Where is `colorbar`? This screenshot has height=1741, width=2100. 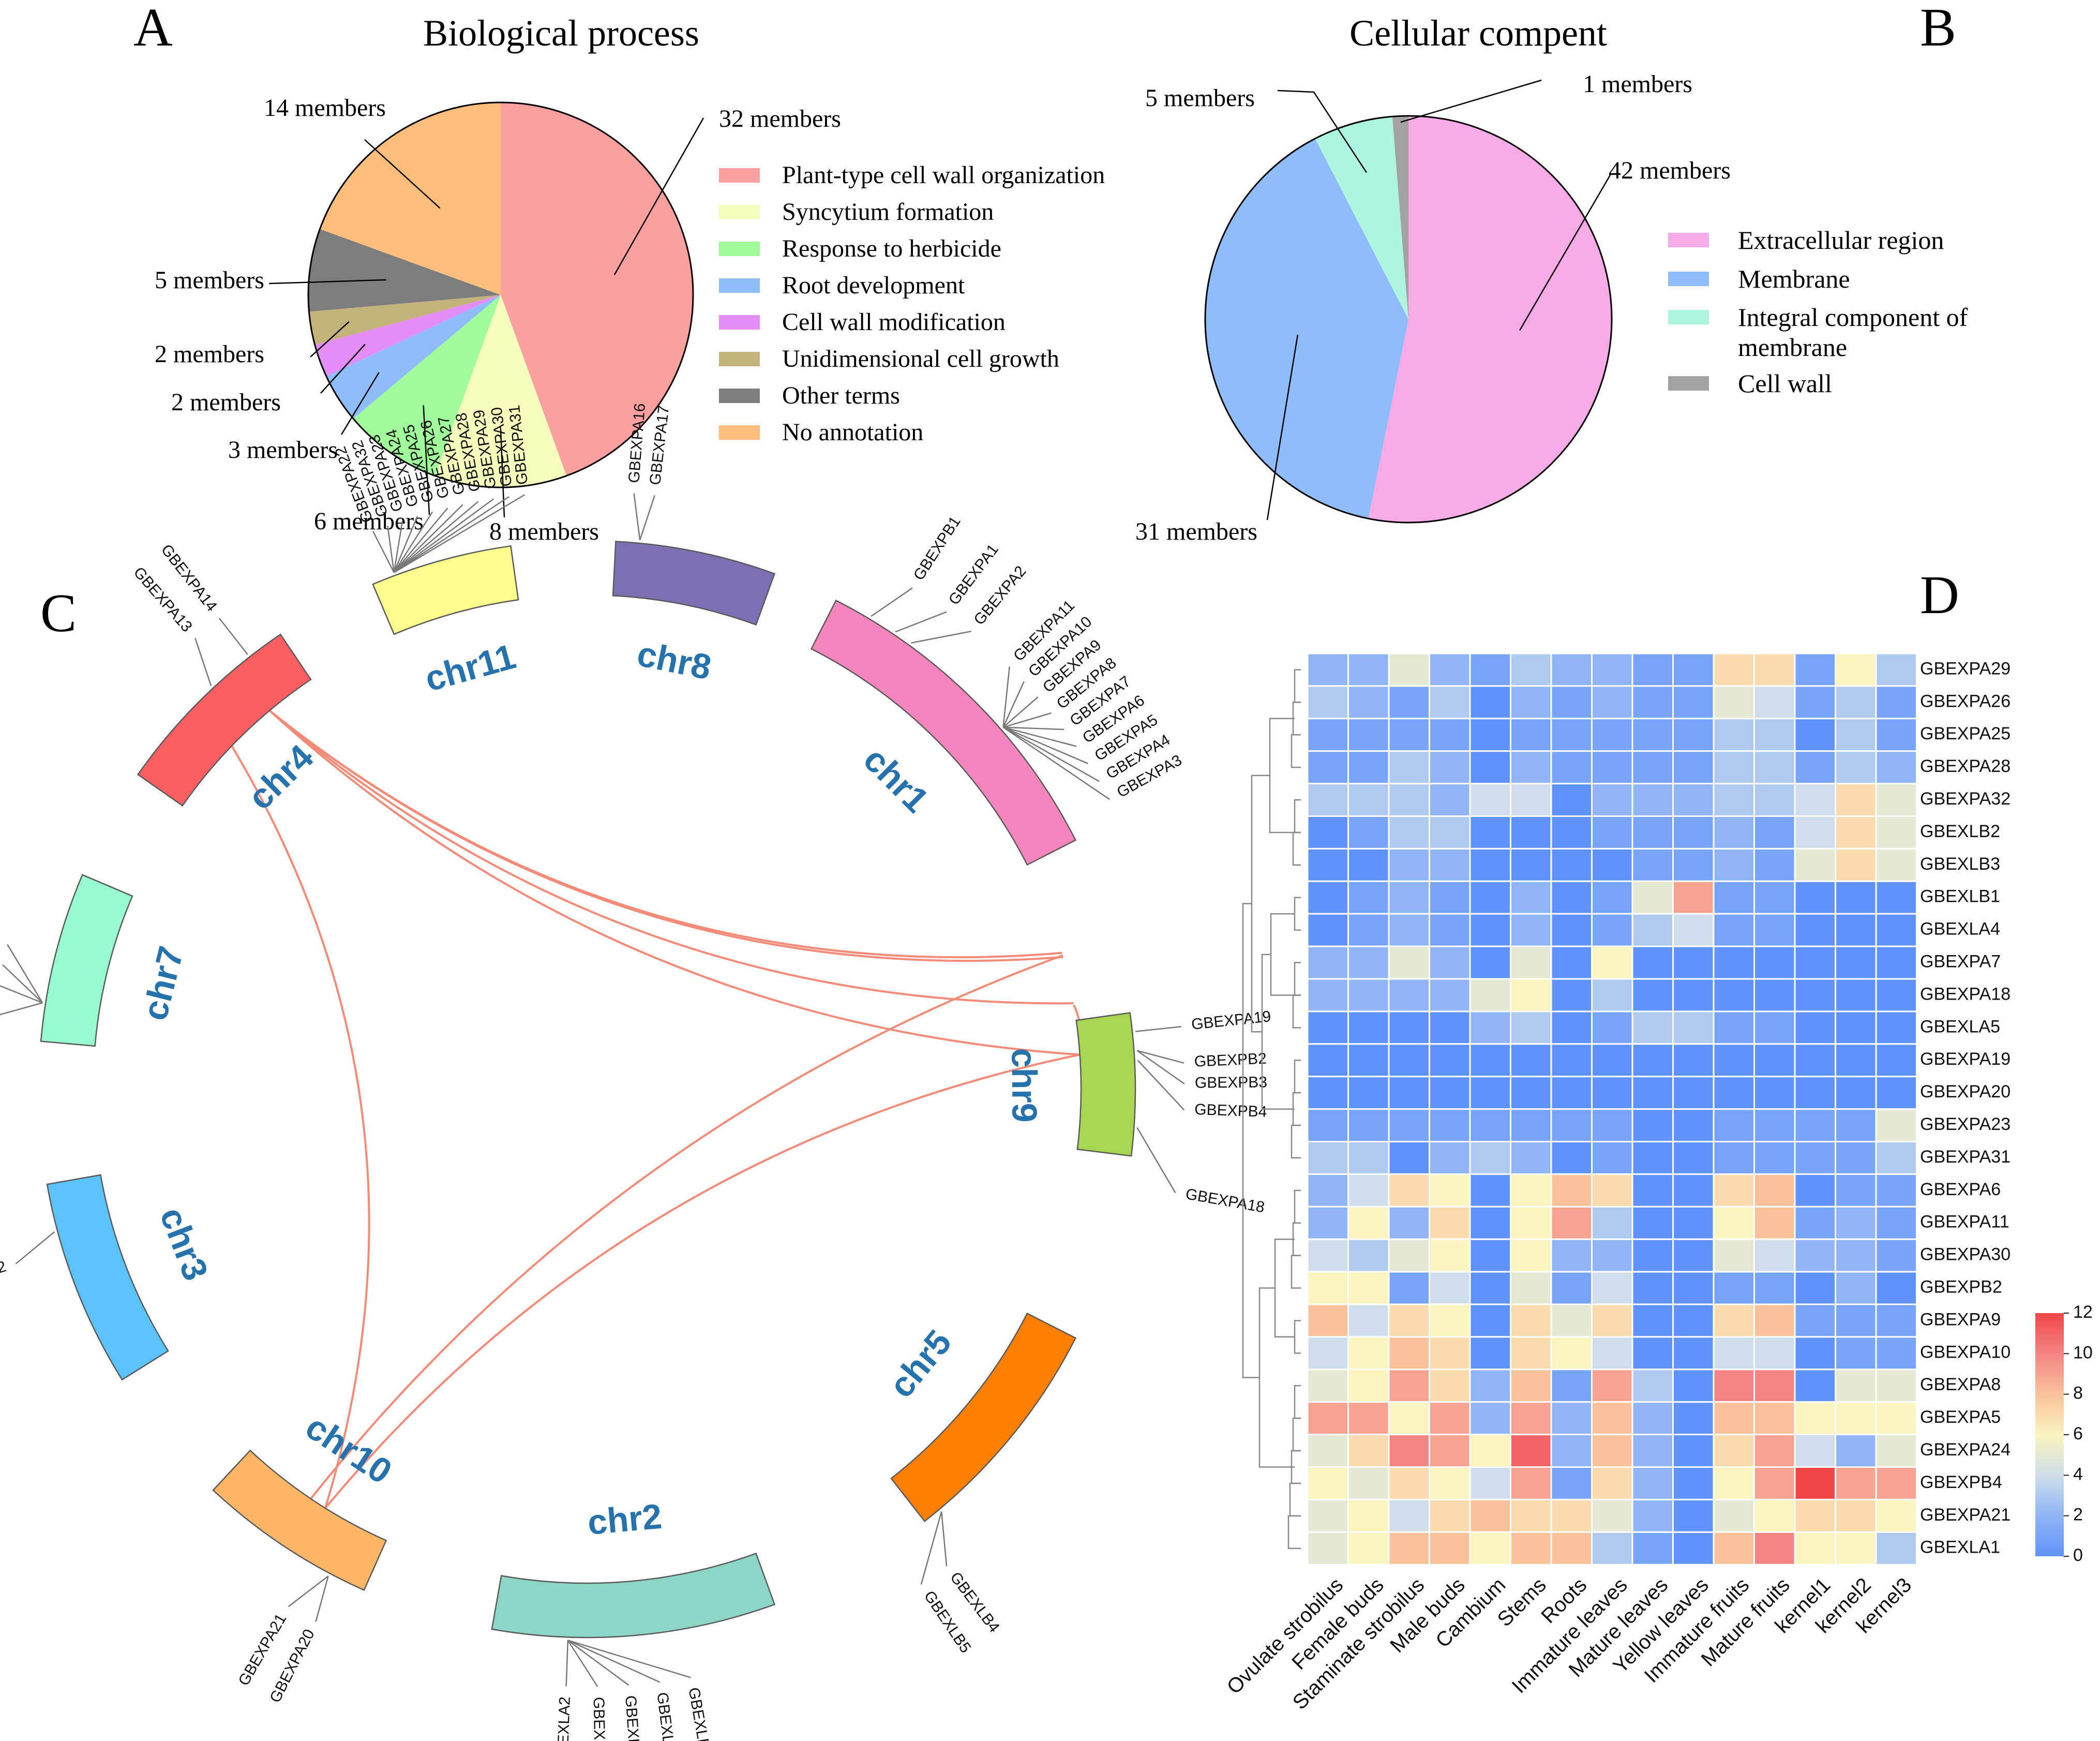
colorbar is located at coordinates (2049, 1435).